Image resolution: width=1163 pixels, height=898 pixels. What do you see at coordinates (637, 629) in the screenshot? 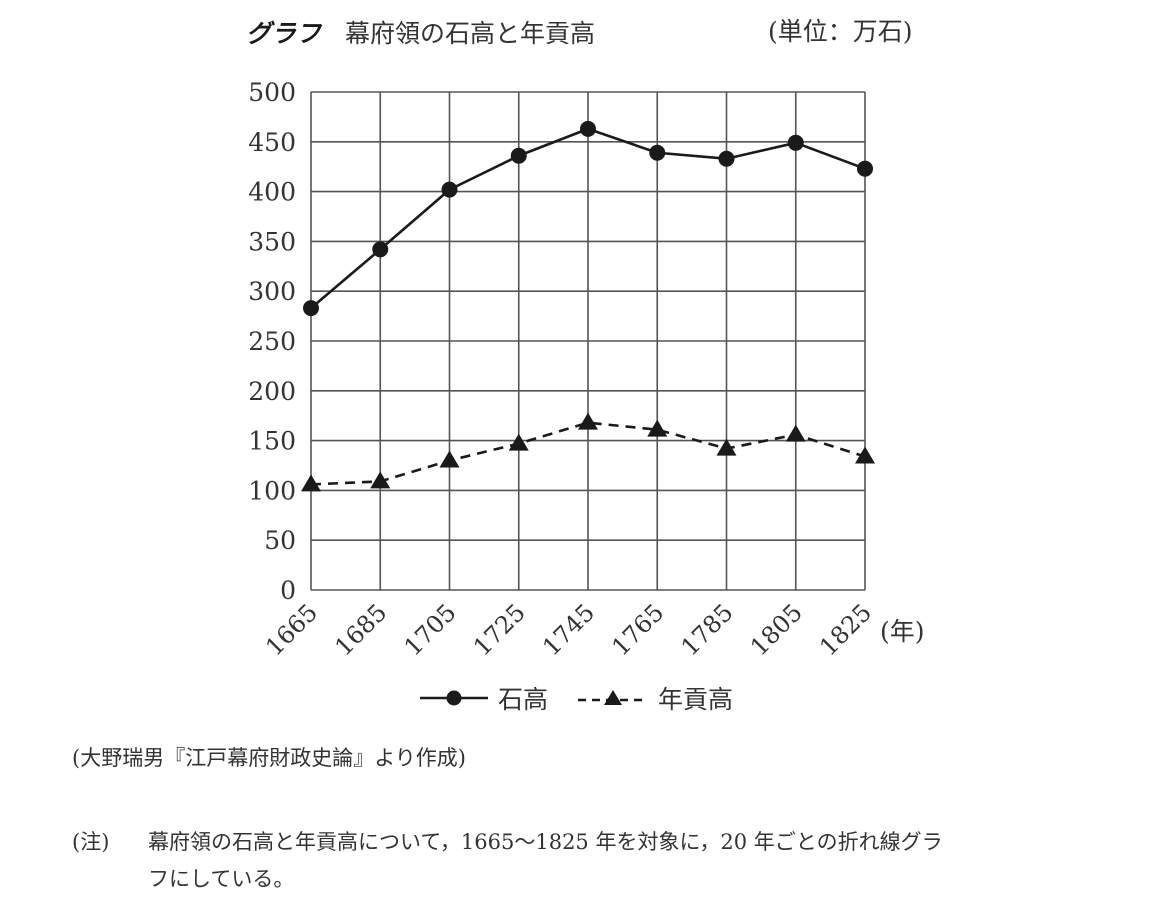
I see `x-tick-label: 1765` at bounding box center [637, 629].